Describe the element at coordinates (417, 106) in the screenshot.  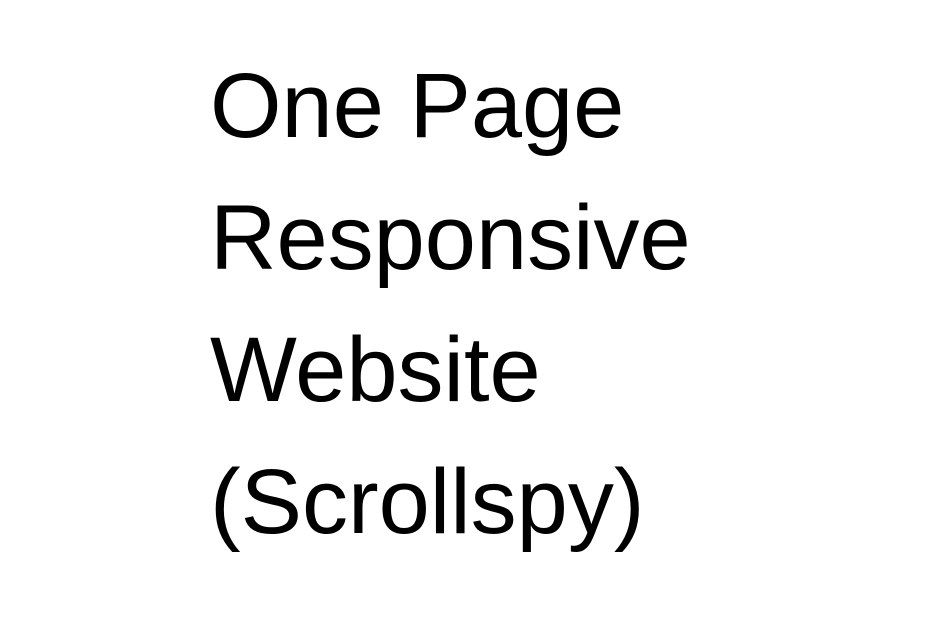
I see `title-line-1: One Page` at that location.